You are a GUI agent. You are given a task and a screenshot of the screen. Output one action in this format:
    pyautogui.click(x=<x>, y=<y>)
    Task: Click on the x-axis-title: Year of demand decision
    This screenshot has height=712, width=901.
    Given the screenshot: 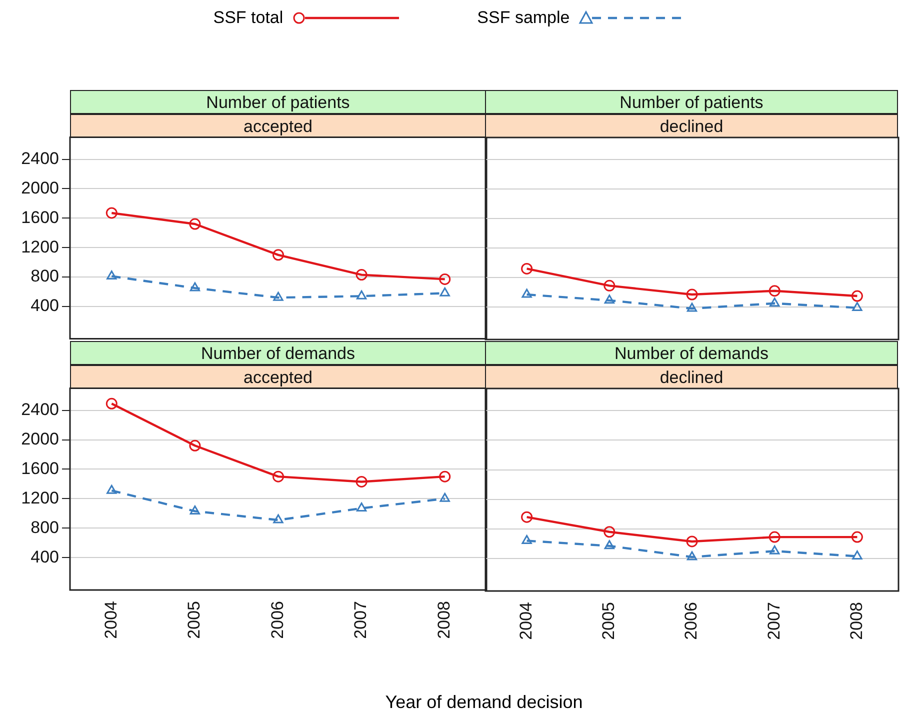 What is the action you would take?
    pyautogui.click(x=484, y=702)
    